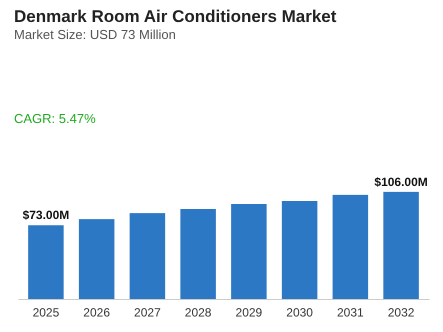 Image resolution: width=443 pixels, height=332 pixels. What do you see at coordinates (198, 313) in the screenshot?
I see `x-tick-label: 2028` at bounding box center [198, 313].